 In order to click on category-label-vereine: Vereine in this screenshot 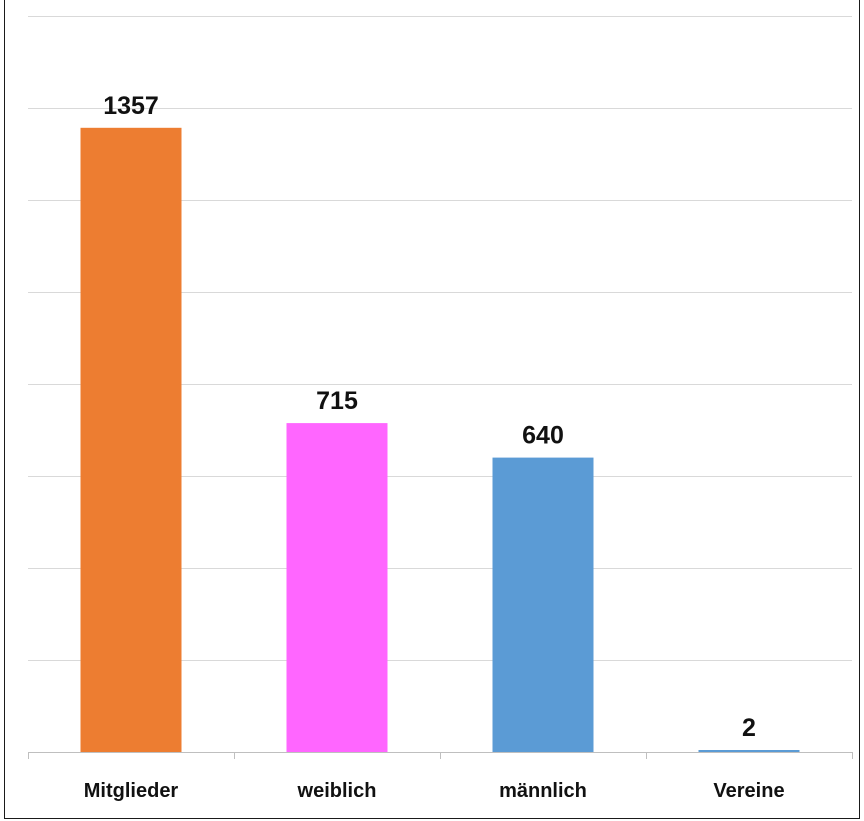, I will do `click(748, 791)`.